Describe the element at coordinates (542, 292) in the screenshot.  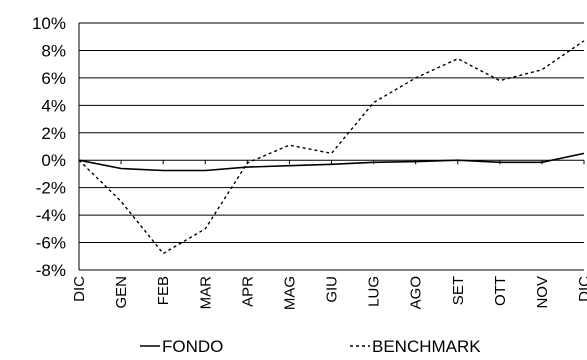
I see `x-tick-label: NOV` at that location.